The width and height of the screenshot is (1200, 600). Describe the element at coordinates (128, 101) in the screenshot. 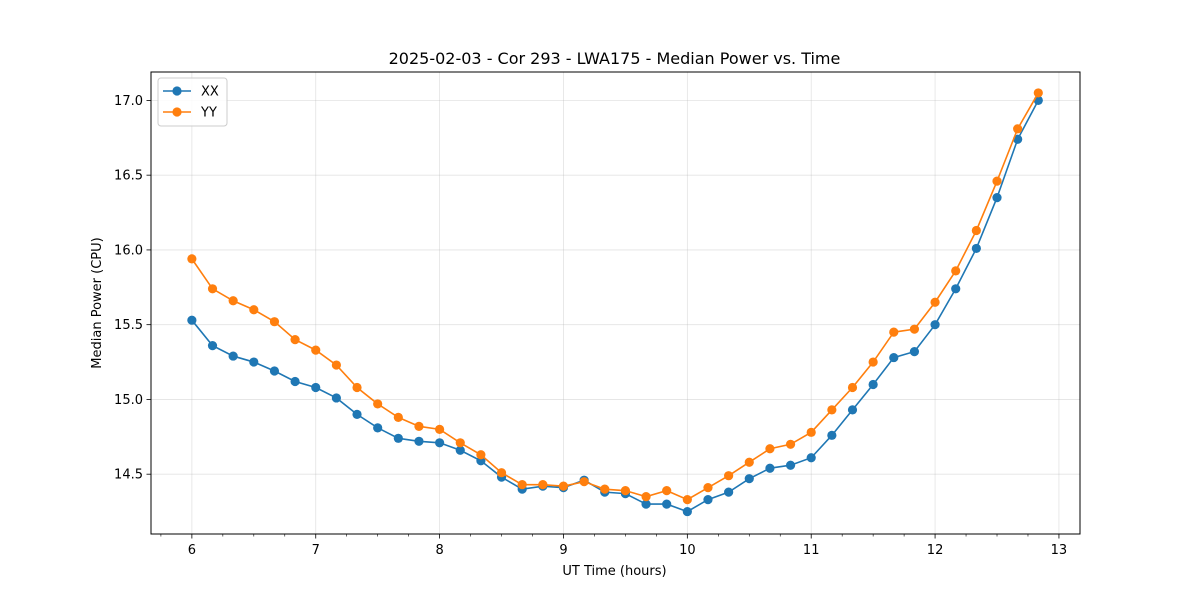

I see `y-tick-label: 17.0` at that location.